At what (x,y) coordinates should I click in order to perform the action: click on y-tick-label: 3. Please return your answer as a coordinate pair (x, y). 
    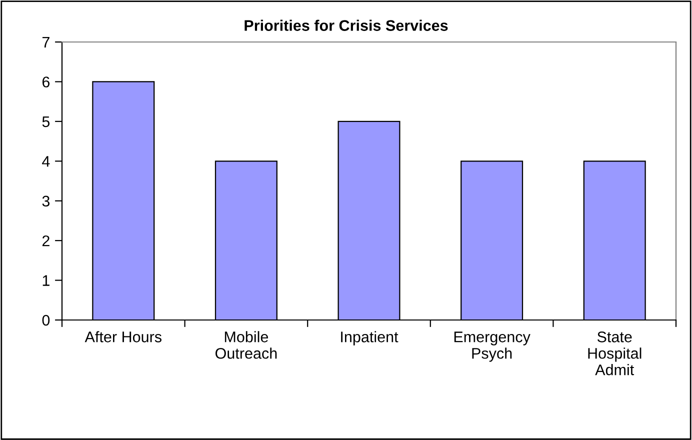
    Looking at the image, I should click on (46, 201).